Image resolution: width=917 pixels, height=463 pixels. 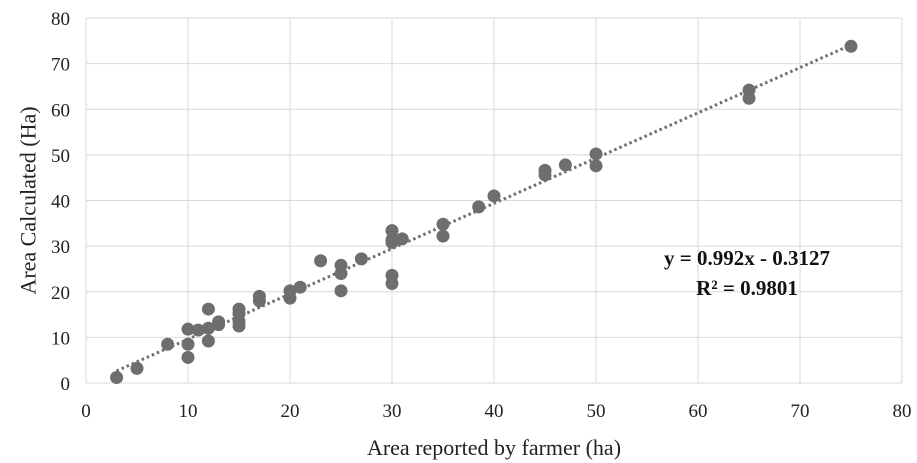 I want to click on y-tick-label: 20, so click(x=60, y=293).